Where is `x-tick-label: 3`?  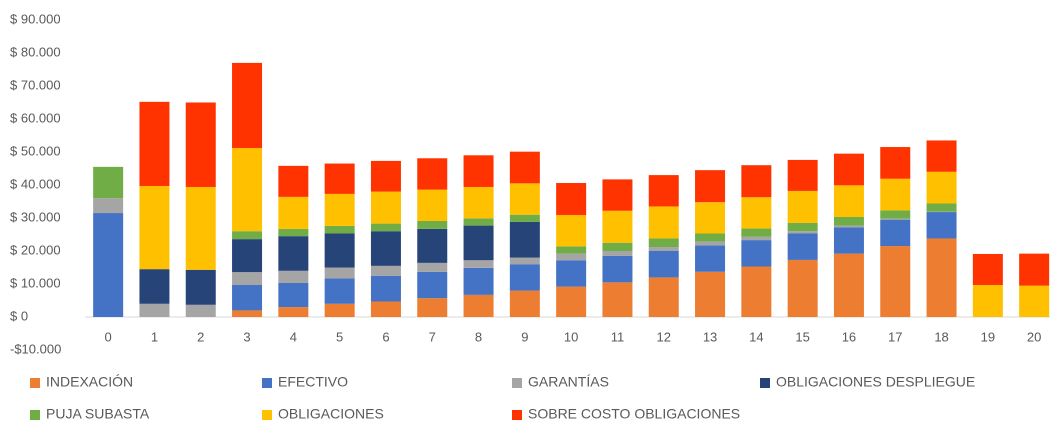
x-tick-label: 3 is located at coordinates (246, 336).